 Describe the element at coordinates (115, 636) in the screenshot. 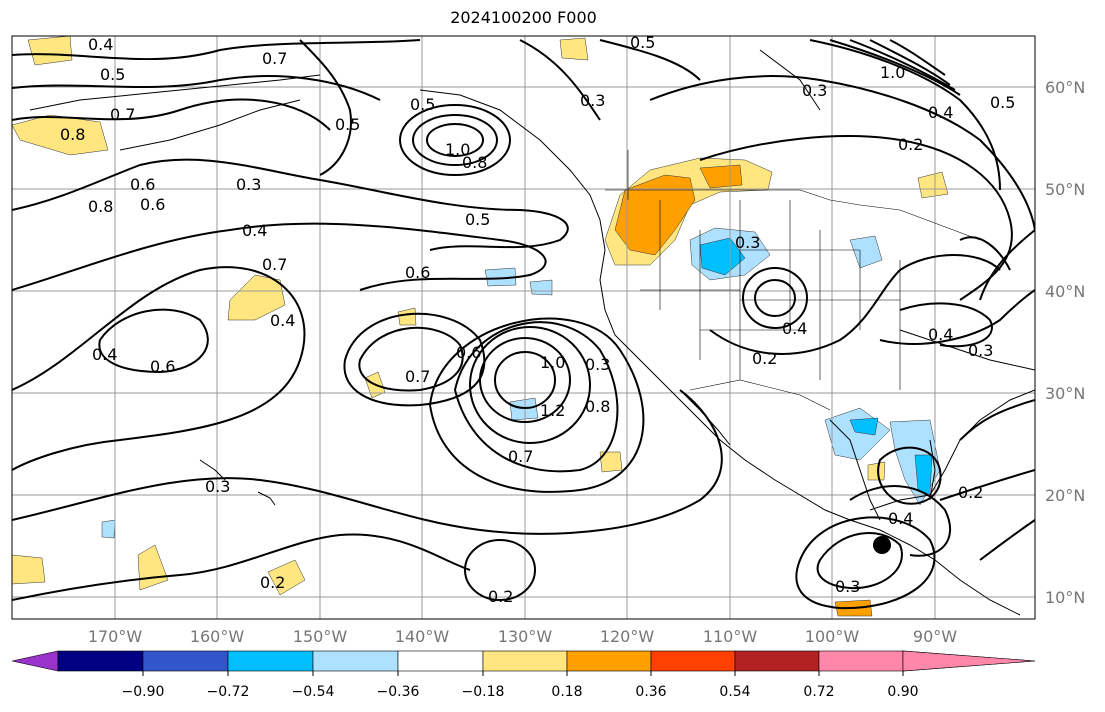

I see `lon-label-170w: 170°W` at that location.